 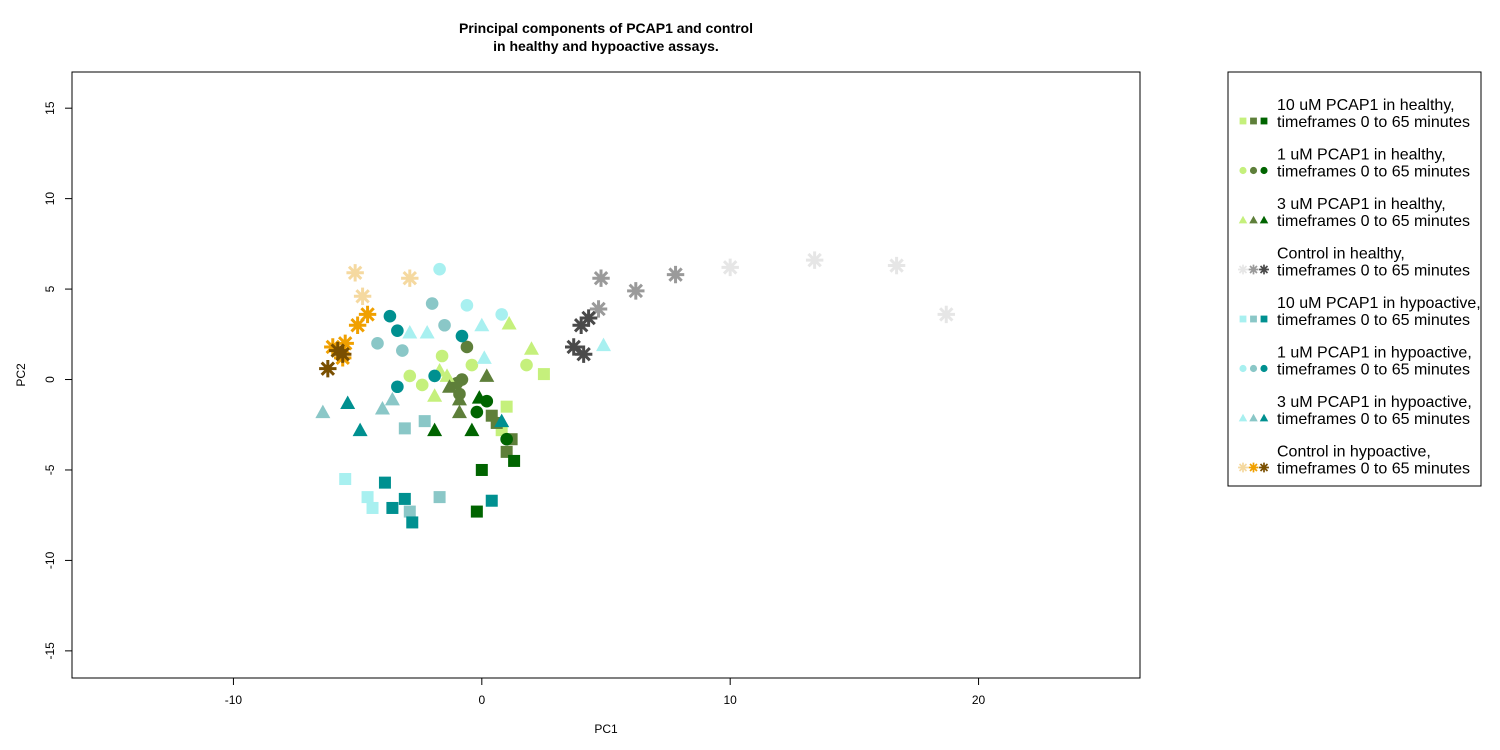 I want to click on x-tick-label: 0, so click(x=481, y=700).